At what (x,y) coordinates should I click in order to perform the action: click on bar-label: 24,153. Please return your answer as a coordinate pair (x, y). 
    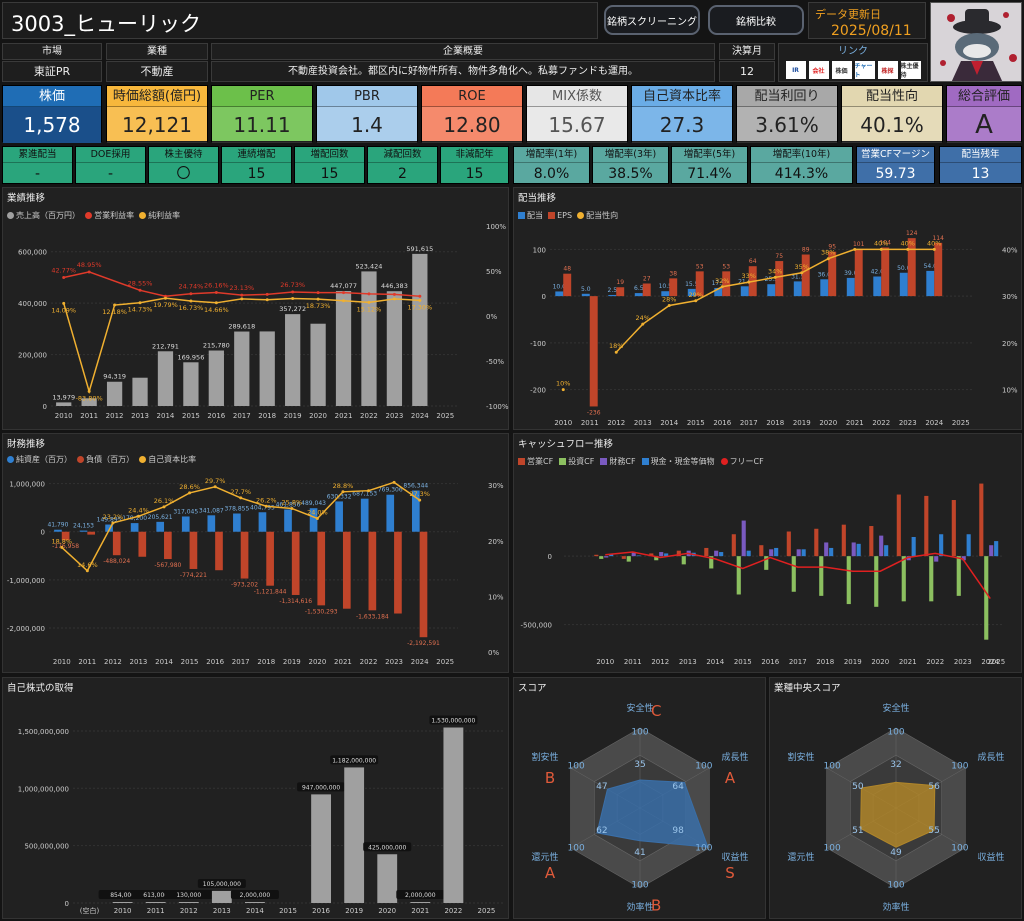
    Looking at the image, I should click on (83, 526).